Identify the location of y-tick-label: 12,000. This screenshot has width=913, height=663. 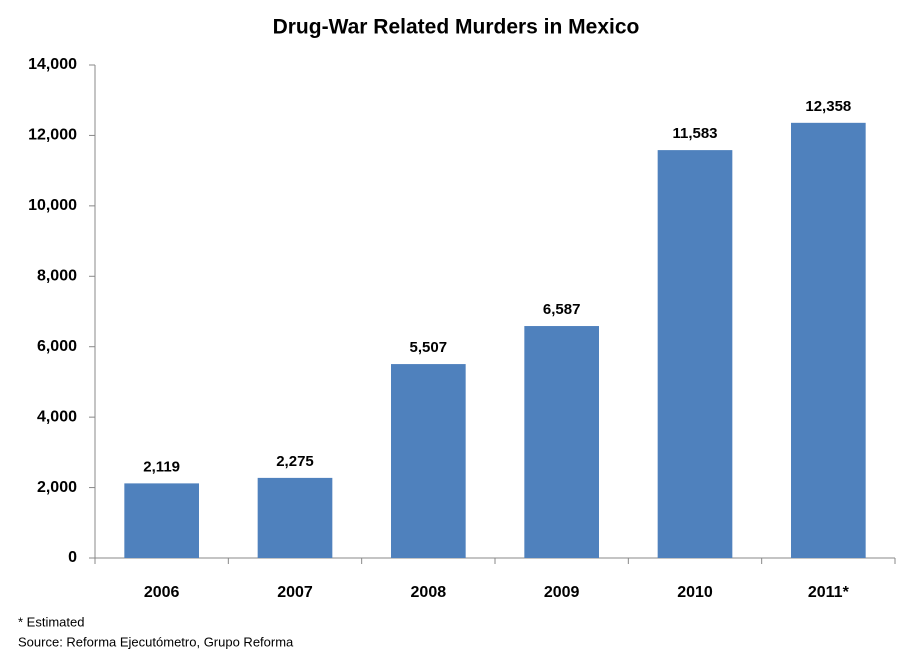
(52, 135).